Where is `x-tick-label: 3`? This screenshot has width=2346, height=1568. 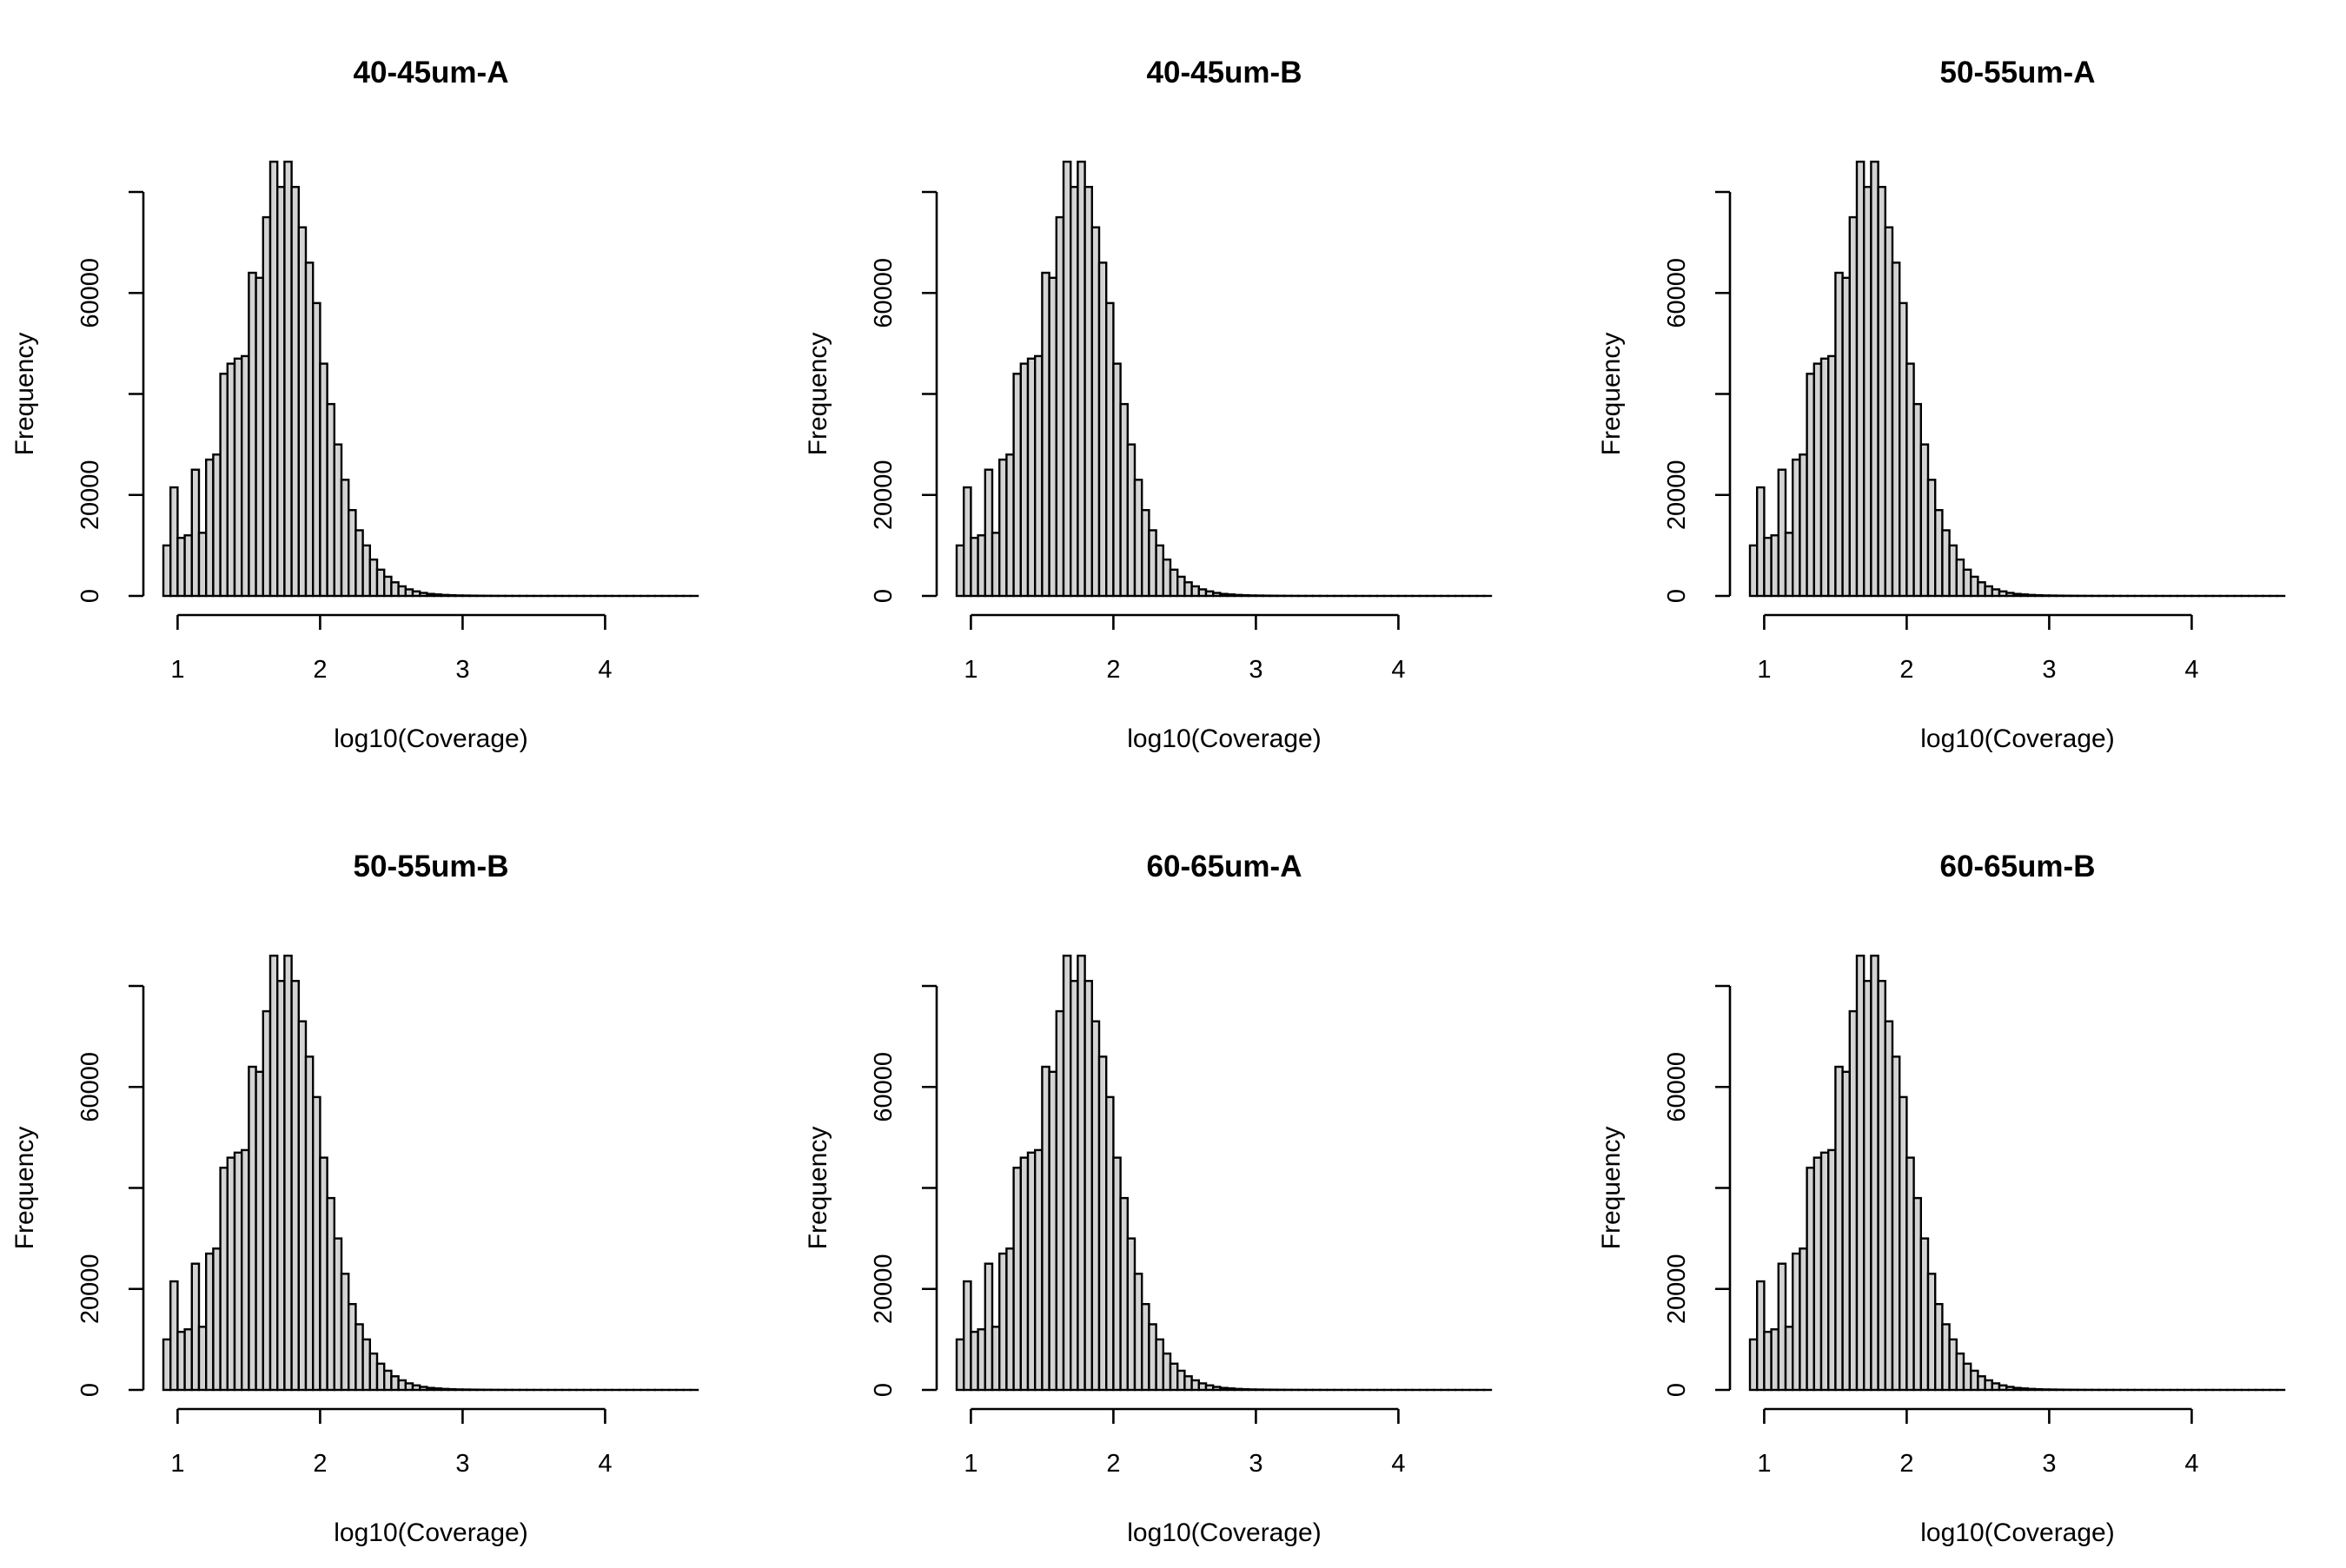
x-tick-label: 3 is located at coordinates (1255, 670).